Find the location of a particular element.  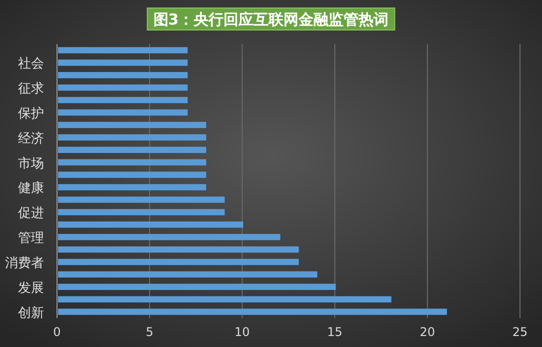

y-tick-label: 征求 is located at coordinates (31, 89).